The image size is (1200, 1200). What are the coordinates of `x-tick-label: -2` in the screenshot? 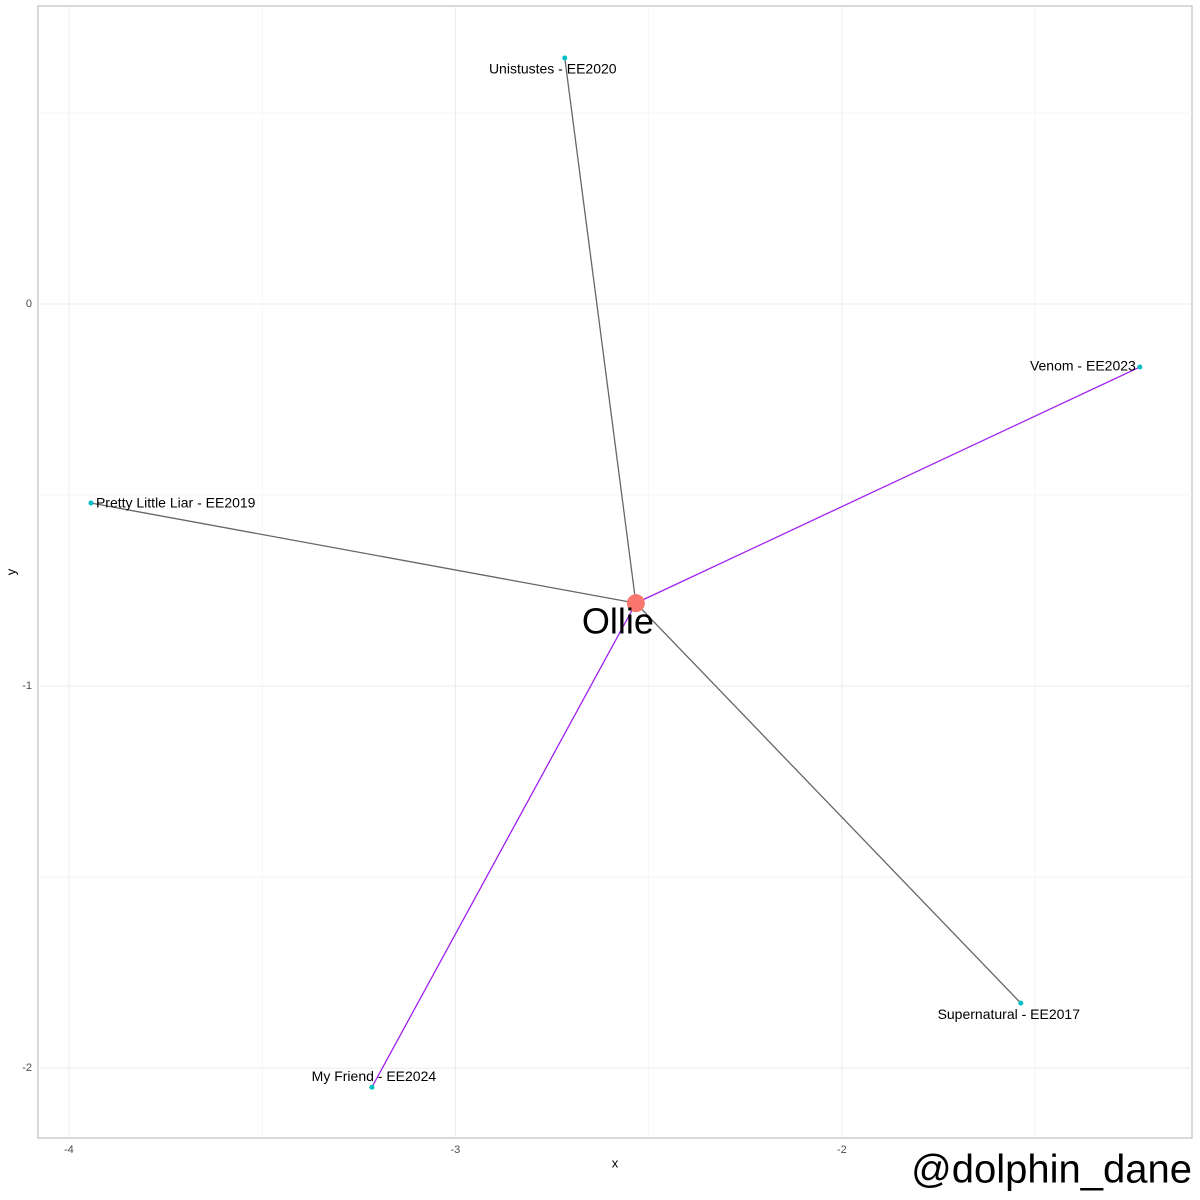 It's located at (842, 1150).